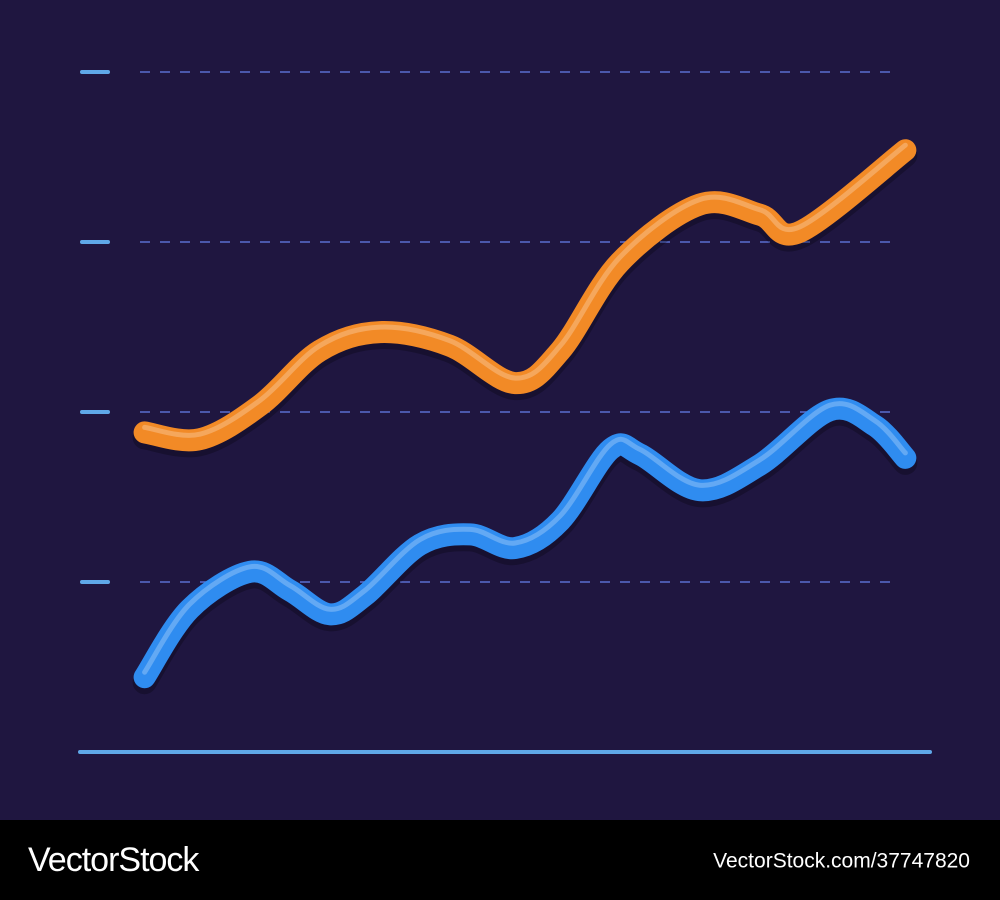 The image size is (1000, 900). What do you see at coordinates (500, 860) in the screenshot?
I see `footer-bar` at bounding box center [500, 860].